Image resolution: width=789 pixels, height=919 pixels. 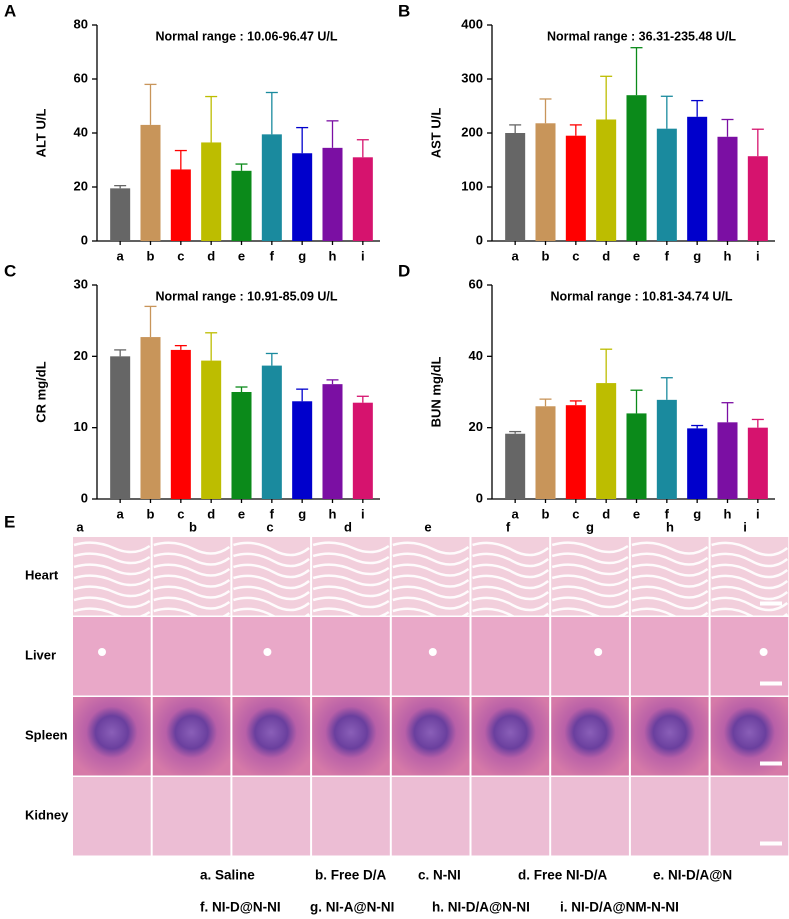 What do you see at coordinates (47, 815) in the screenshot?
I see `row-label: Kidney` at bounding box center [47, 815].